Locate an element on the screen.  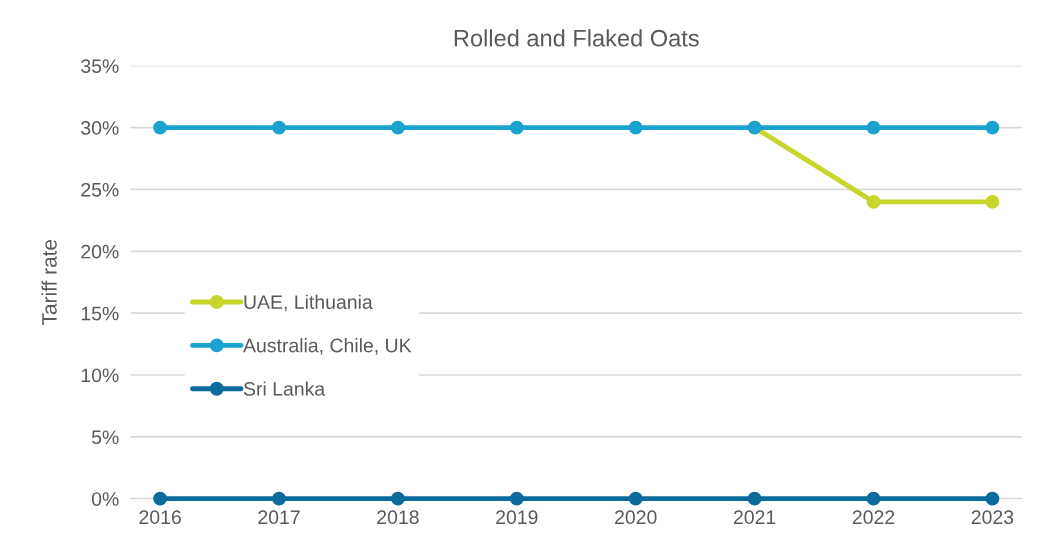
y-tick-label: 15% is located at coordinates (100, 313).